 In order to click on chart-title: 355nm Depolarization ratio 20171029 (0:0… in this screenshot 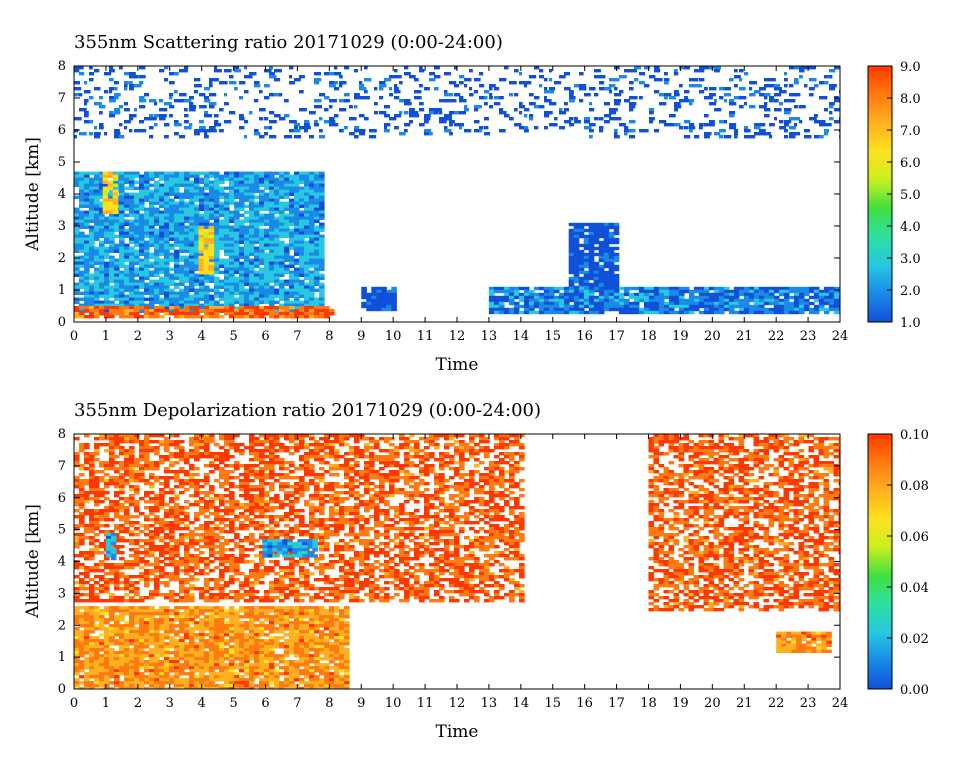, I will do `click(307, 410)`.